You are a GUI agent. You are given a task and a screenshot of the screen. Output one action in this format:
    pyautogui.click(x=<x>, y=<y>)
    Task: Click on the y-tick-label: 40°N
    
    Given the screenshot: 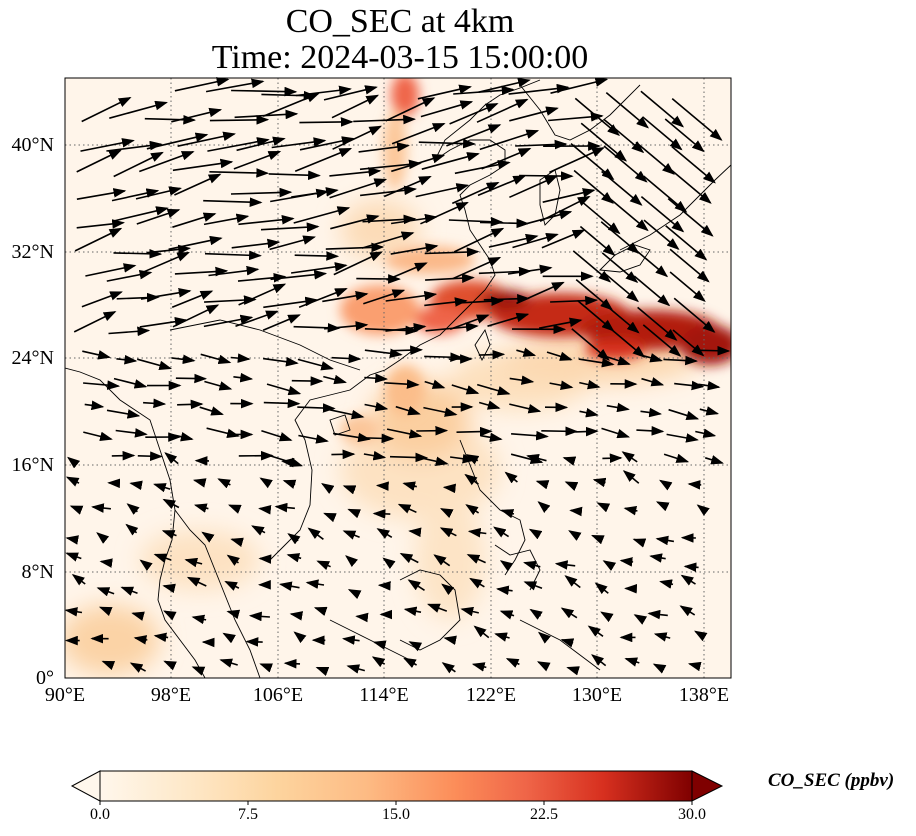 What is the action you would take?
    pyautogui.click(x=32, y=145)
    